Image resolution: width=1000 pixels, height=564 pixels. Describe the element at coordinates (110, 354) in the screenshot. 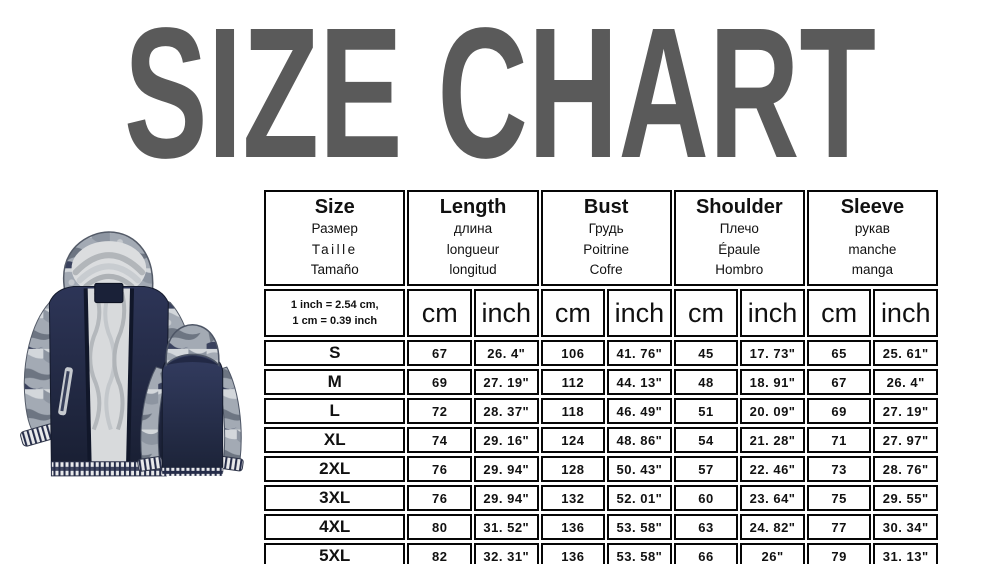

I see `jacket-front-view` at that location.